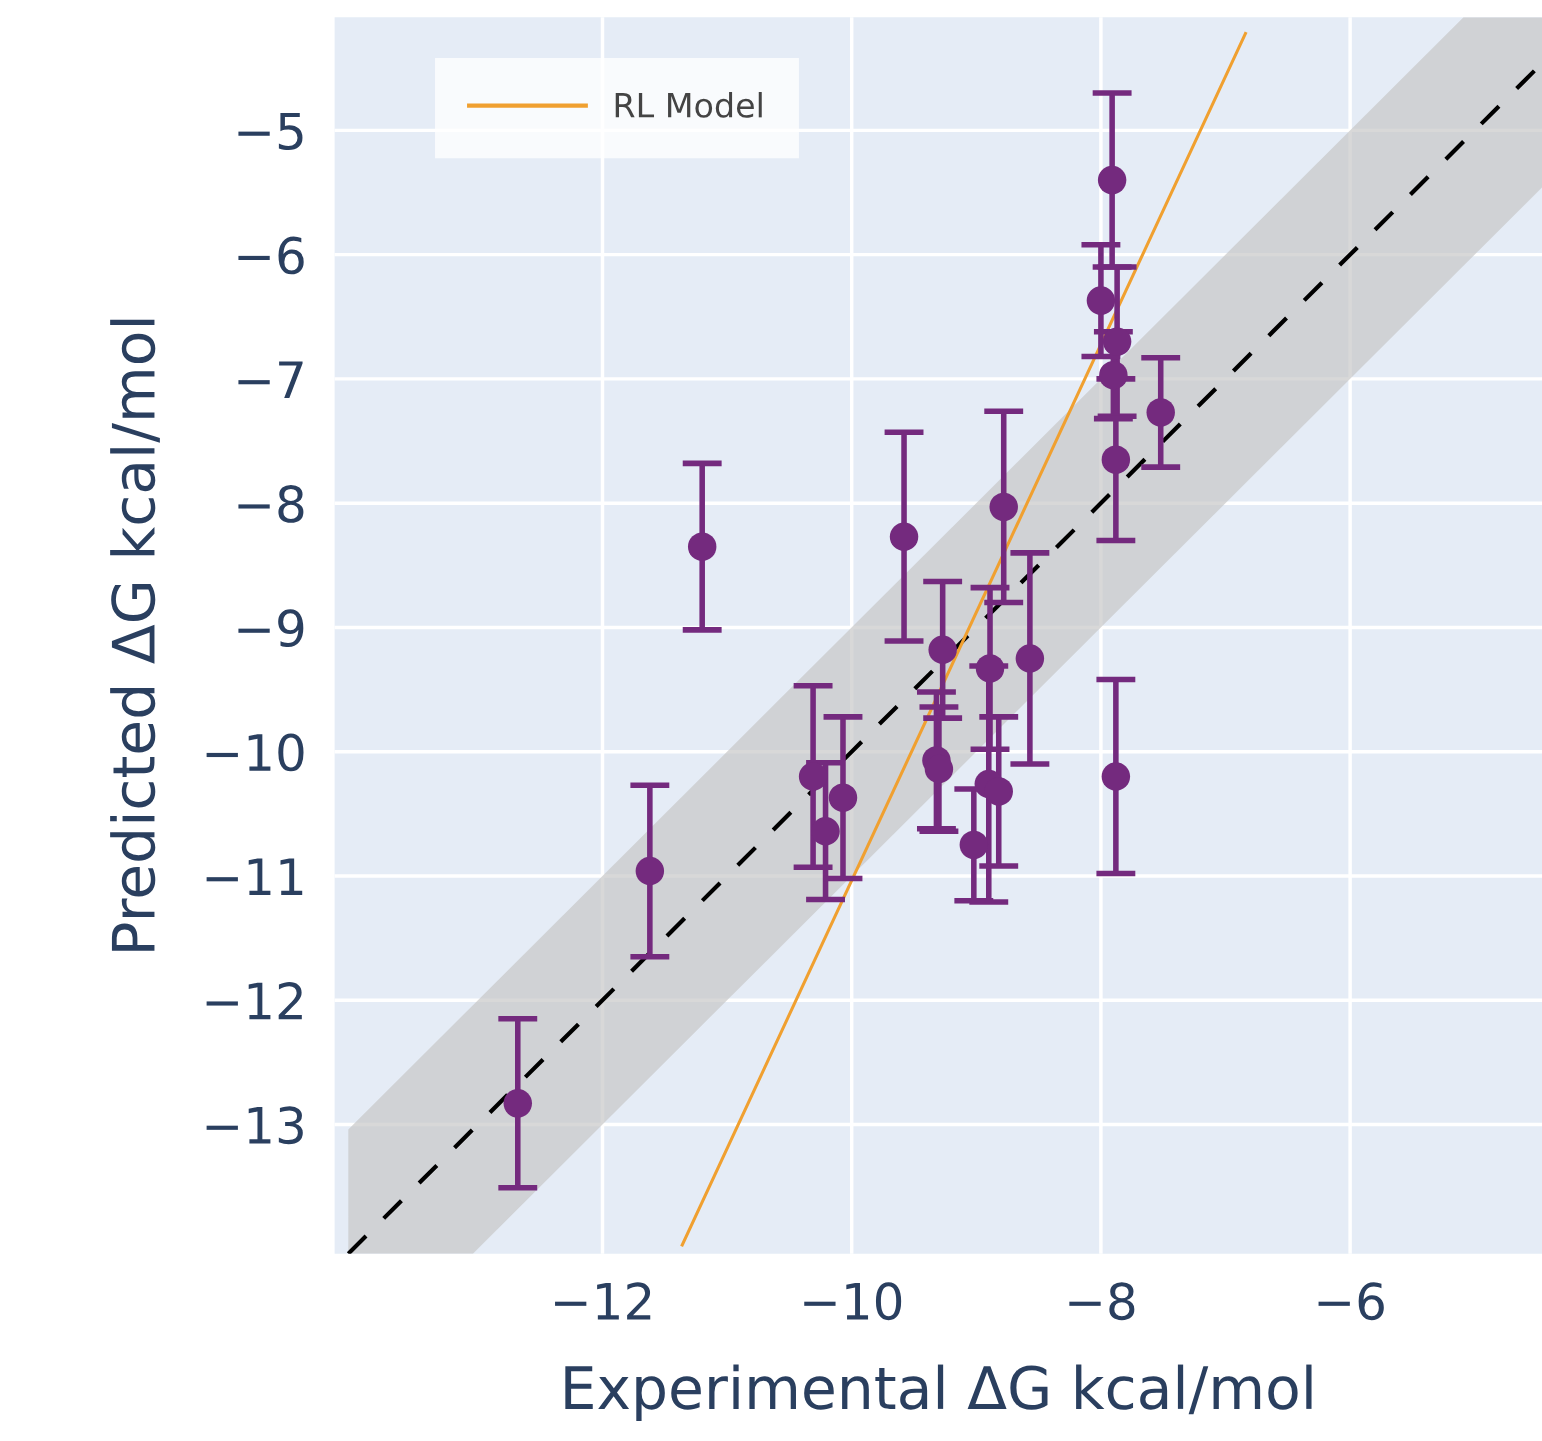 Image resolution: width=1542 pixels, height=1441 pixels. I want to click on y-tick-label: −11, so click(254, 876).